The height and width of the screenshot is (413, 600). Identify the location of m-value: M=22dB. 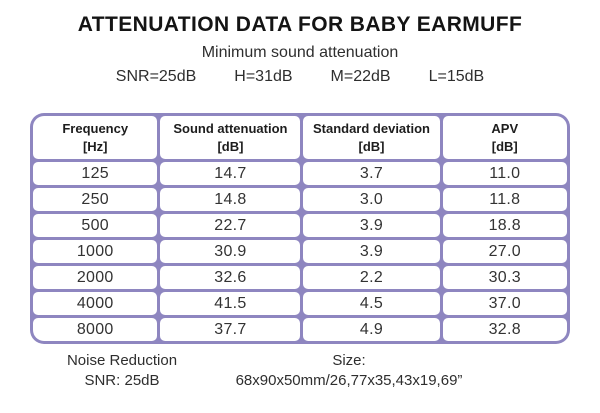
(360, 76).